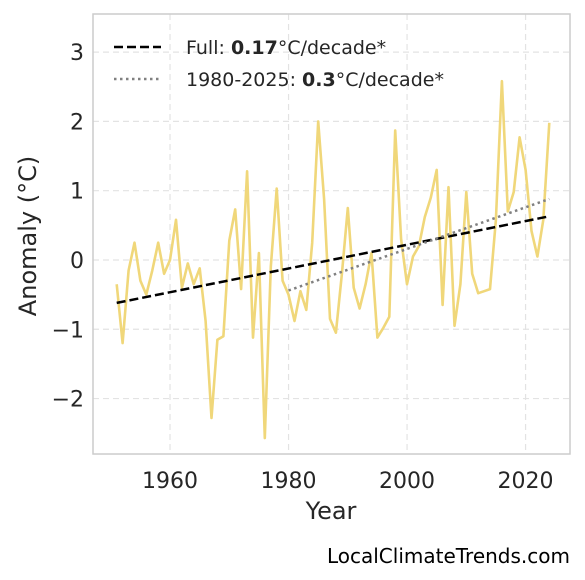 This screenshot has height=580, width=585. I want to click on series-trend-recent, so click(419, 244).